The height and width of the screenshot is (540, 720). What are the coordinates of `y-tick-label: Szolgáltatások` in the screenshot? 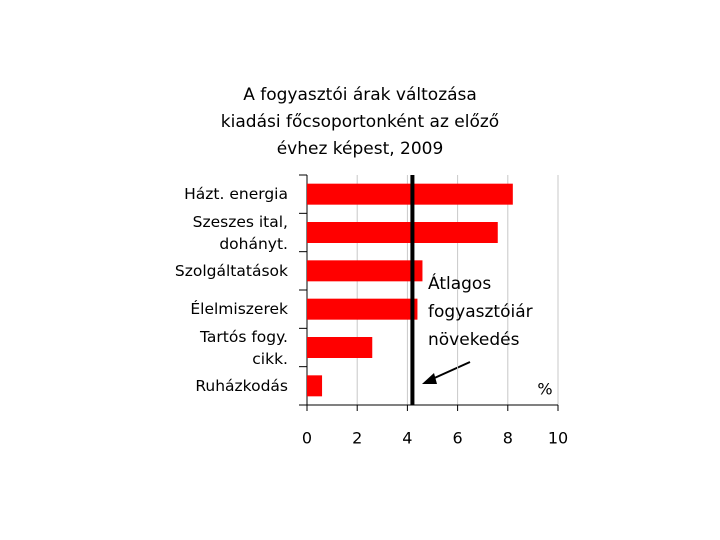 It's located at (231, 270).